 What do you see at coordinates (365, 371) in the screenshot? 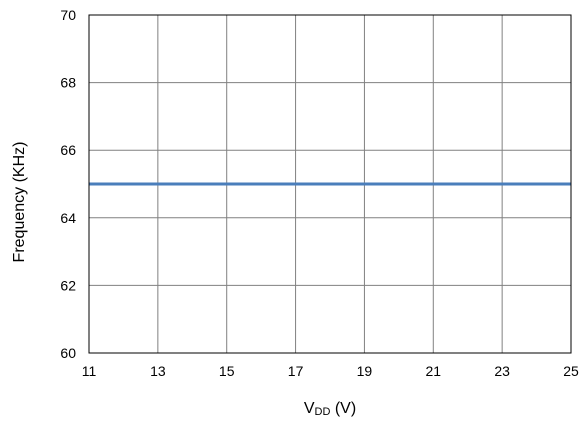
I see `x-tick-label: 19` at bounding box center [365, 371].